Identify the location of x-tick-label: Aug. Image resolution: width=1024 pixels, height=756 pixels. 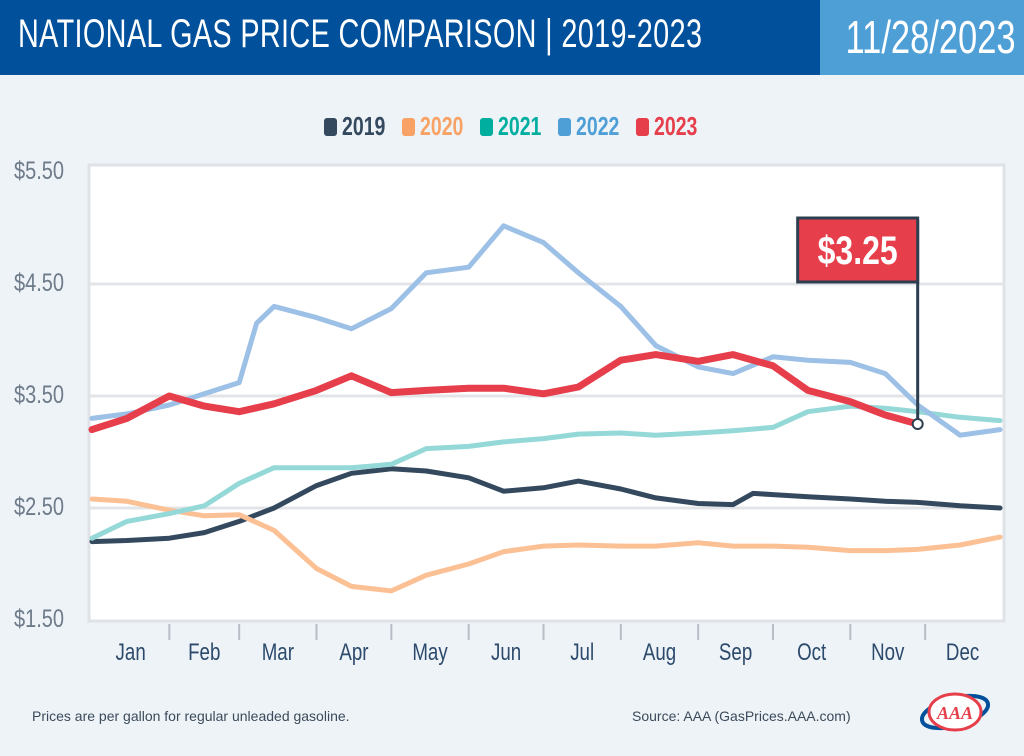
(659, 652).